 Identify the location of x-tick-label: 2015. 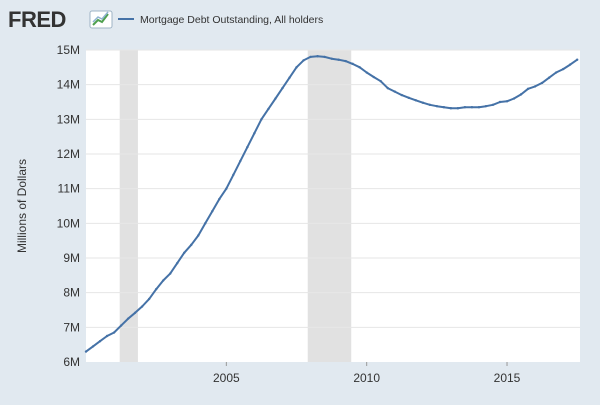
(507, 378).